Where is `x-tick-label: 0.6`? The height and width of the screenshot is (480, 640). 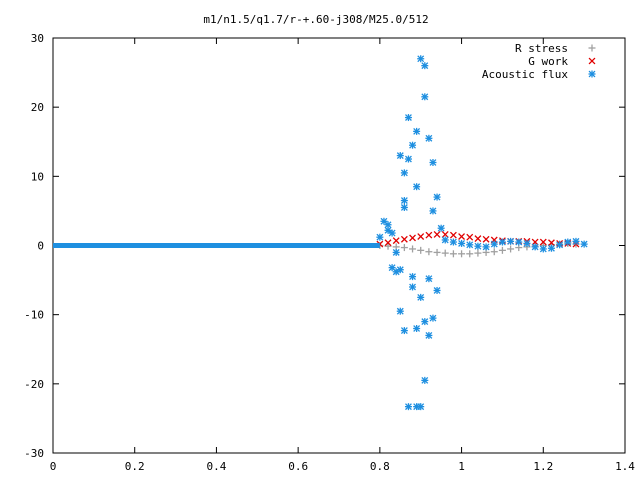
x-tick-label: 0.6 is located at coordinates (298, 466).